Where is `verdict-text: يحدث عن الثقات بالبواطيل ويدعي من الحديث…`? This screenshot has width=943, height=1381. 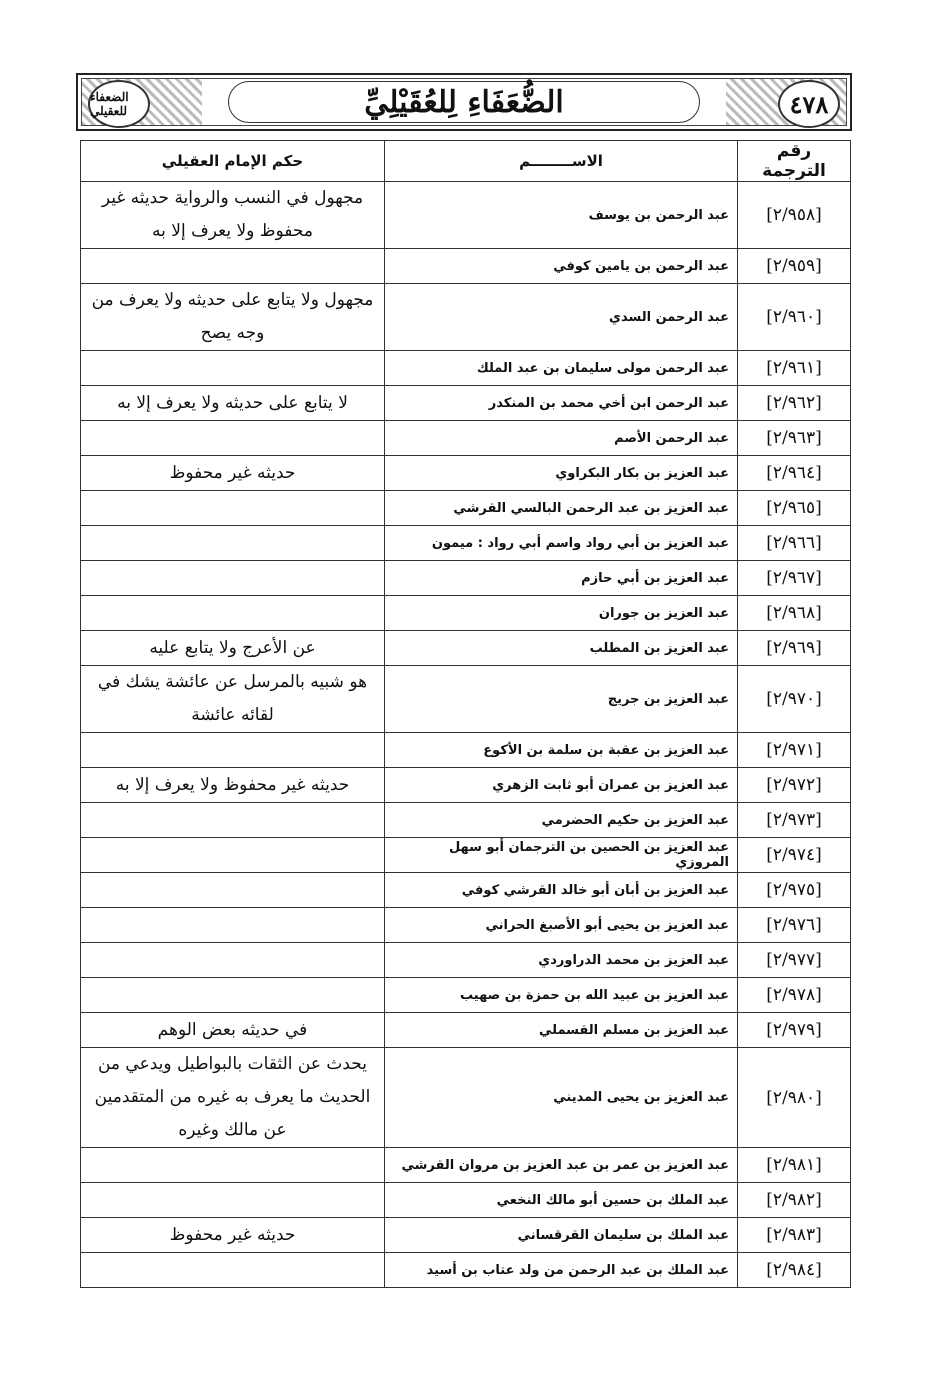 verdict-text: يحدث عن الثقات بالبواطيل ويدعي من الحديث… is located at coordinates (232, 1097).